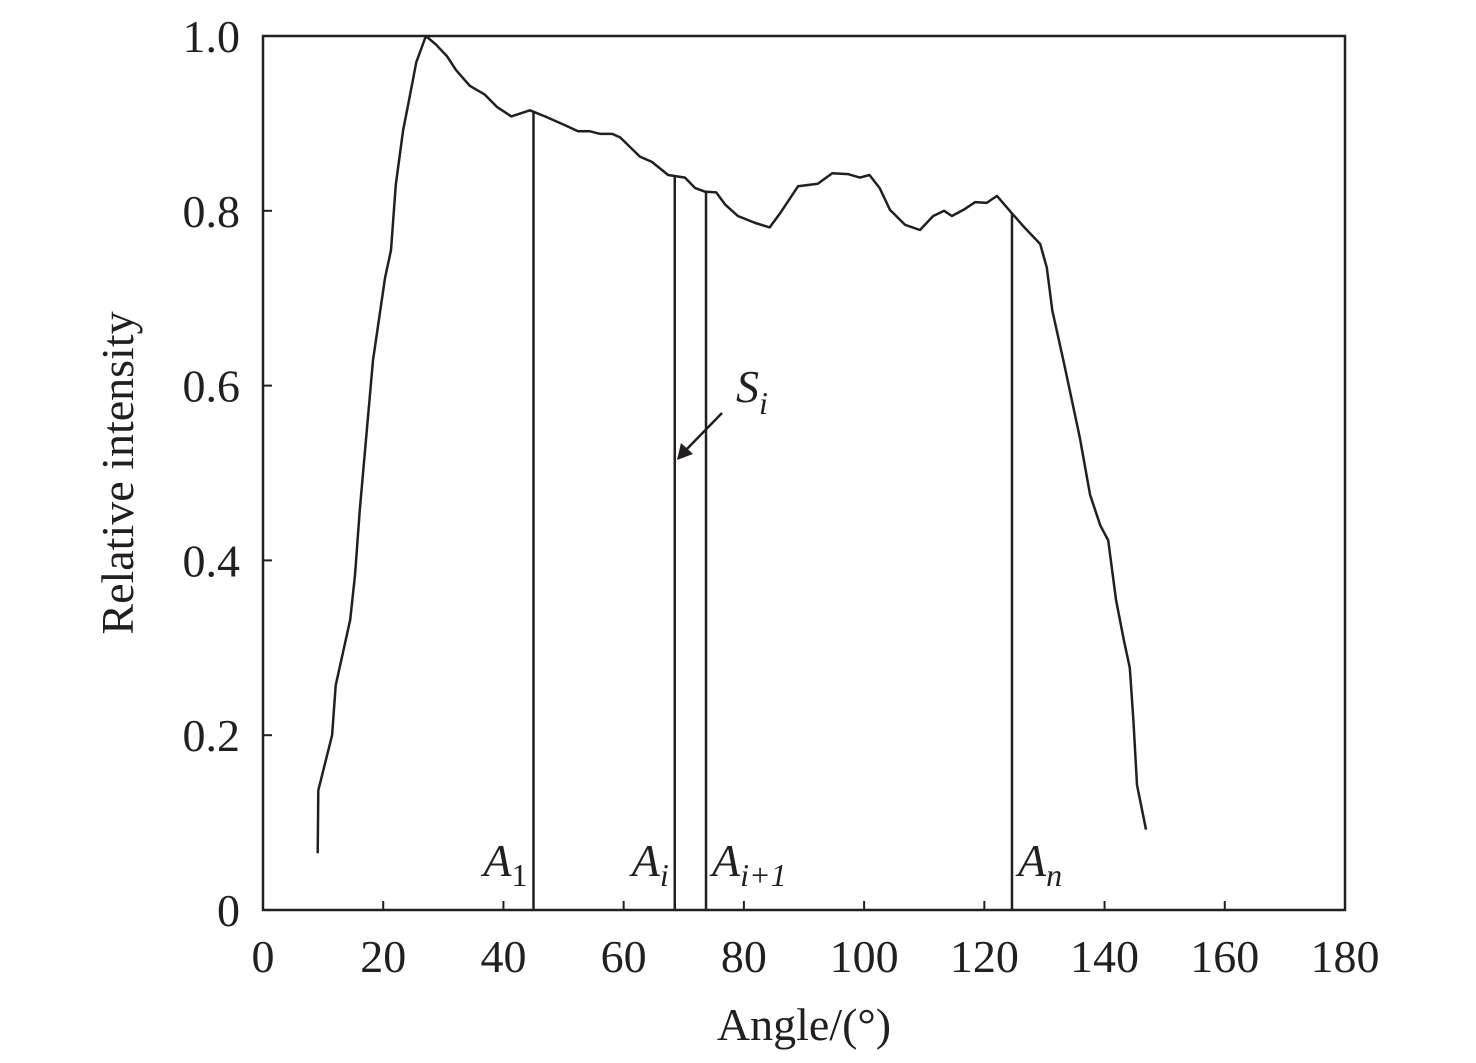 The width and height of the screenshot is (1476, 1063). Describe the element at coordinates (212, 735) in the screenshot. I see `y-tick-label: 0.2` at that location.